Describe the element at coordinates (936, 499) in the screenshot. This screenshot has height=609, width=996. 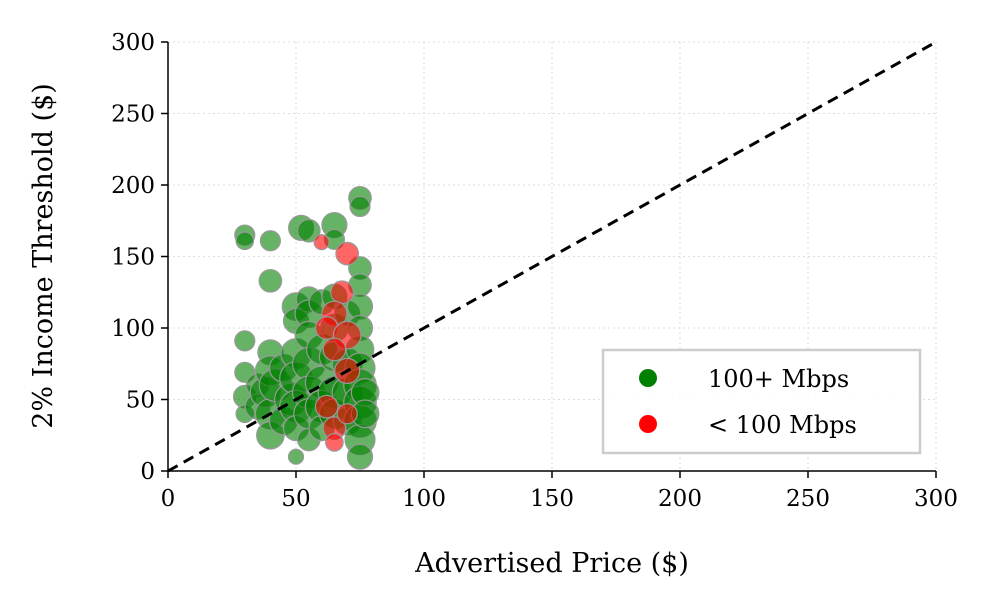
I see `x-tick-label: 300` at that location.